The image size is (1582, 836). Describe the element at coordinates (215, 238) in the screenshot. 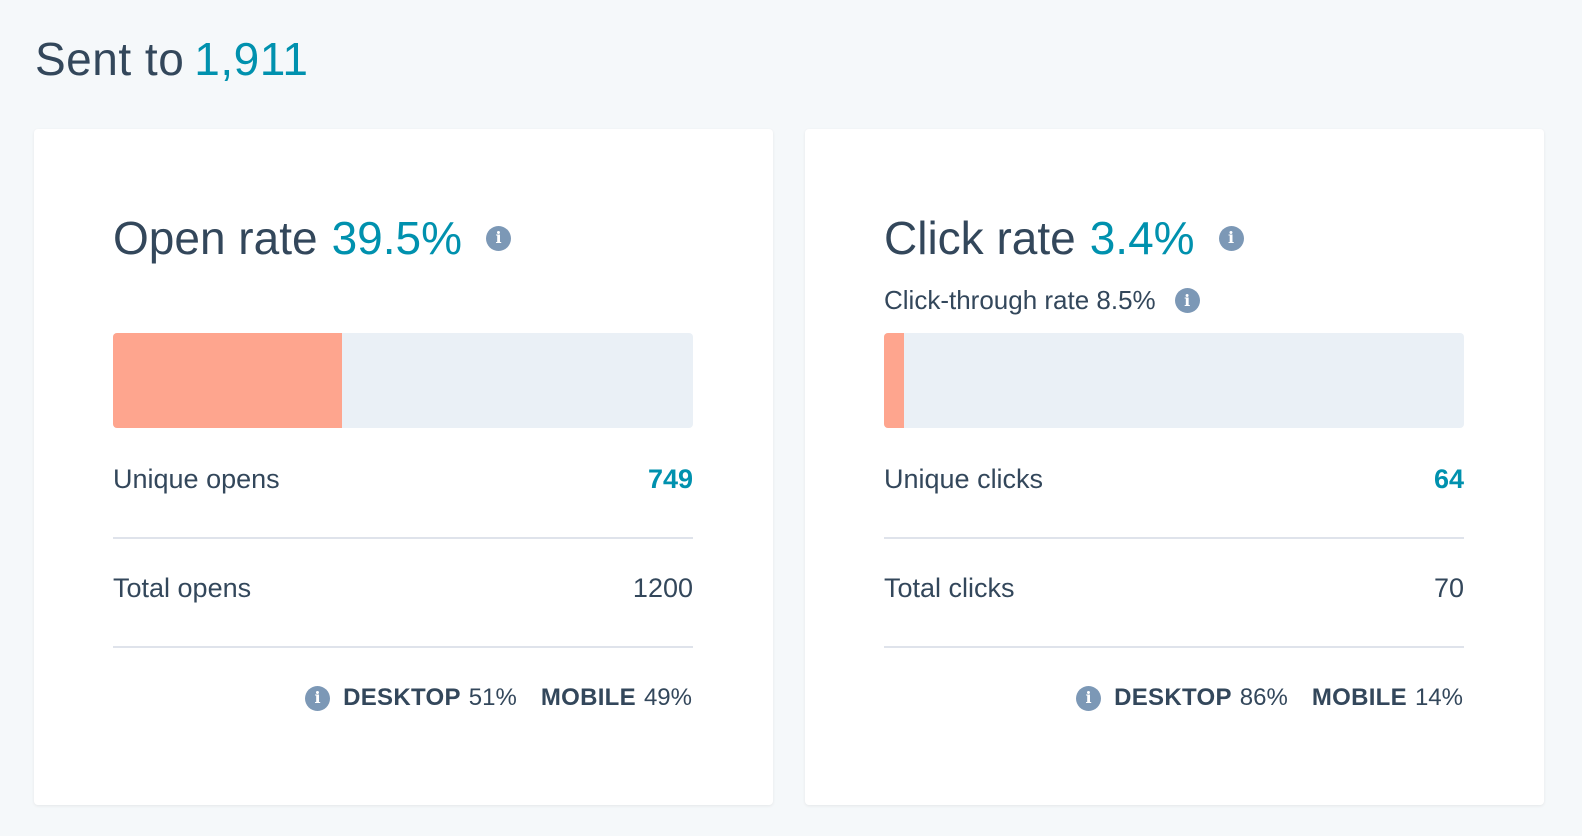

I see `open-rate-label: Open rate` at that location.